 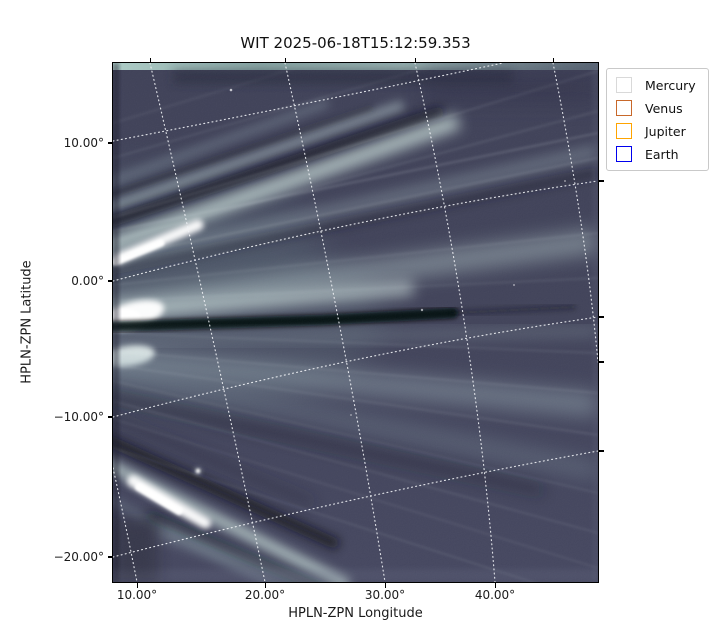 What do you see at coordinates (87, 280) in the screenshot?
I see `y-tick-label: 0.00°` at bounding box center [87, 280].